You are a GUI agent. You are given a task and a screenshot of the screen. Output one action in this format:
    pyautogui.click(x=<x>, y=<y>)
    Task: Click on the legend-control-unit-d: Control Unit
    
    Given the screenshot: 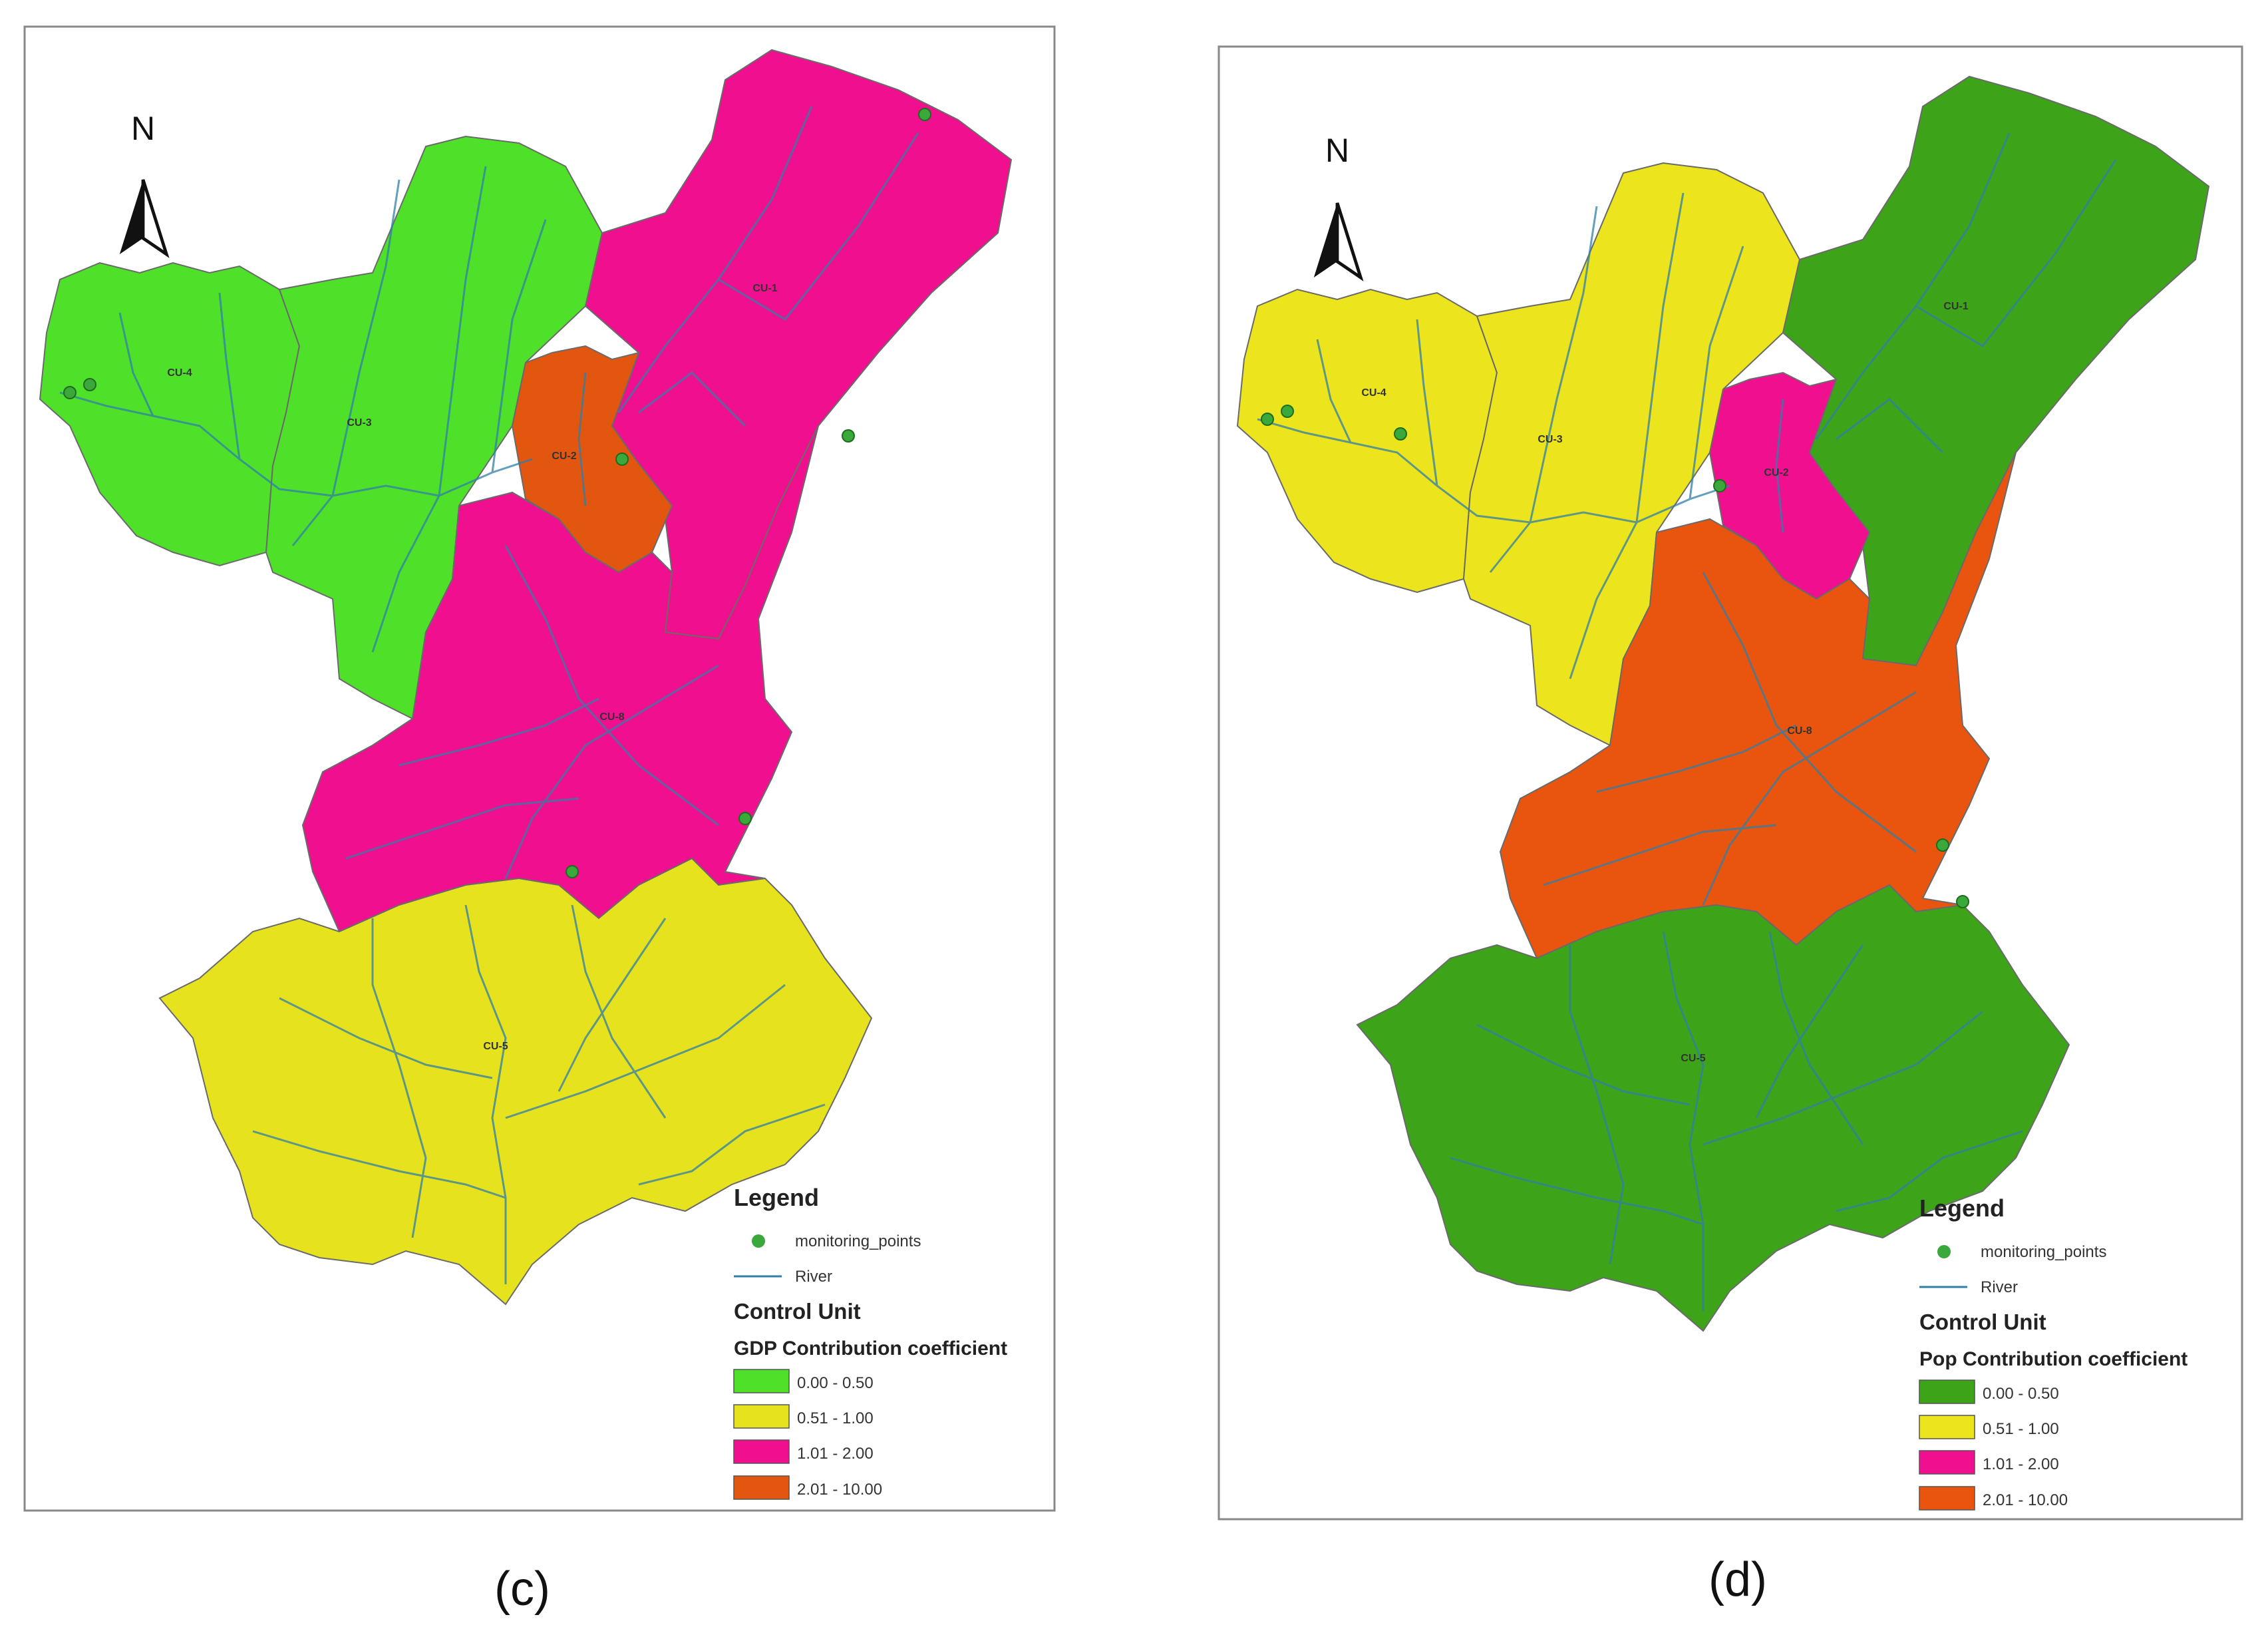 What is the action you would take?
    pyautogui.click(x=1982, y=1322)
    